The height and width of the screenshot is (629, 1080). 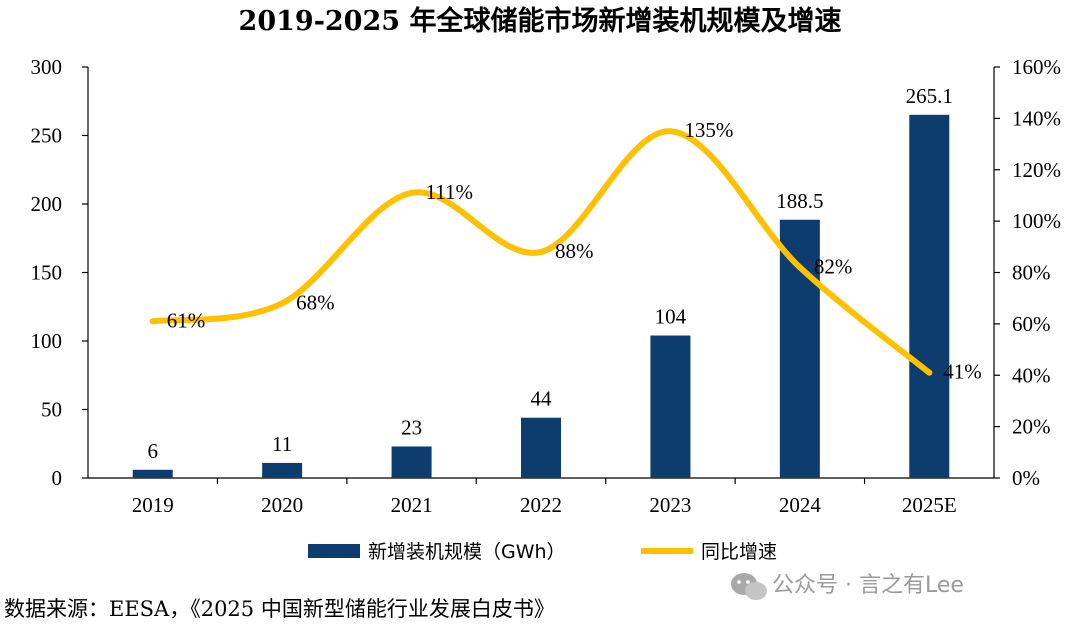 I want to click on right-tick-label: 100%, so click(x=1036, y=221).